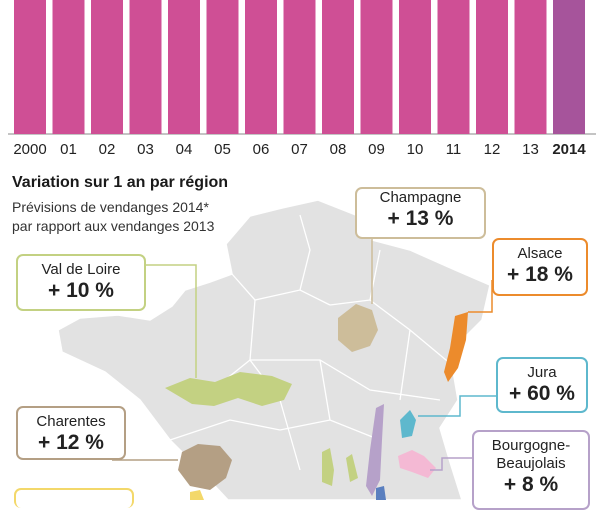  What do you see at coordinates (145, 149) in the screenshot?
I see `year-label-03: 03` at bounding box center [145, 149].